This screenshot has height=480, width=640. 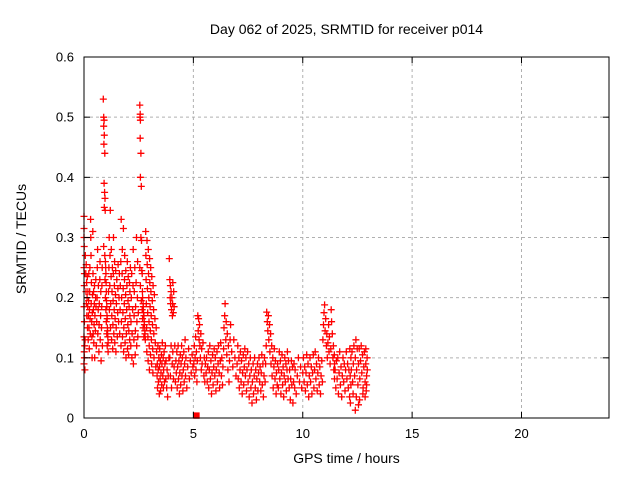 What do you see at coordinates (65, 297) in the screenshot?
I see `y-tick-label: 0.2` at bounding box center [65, 297].